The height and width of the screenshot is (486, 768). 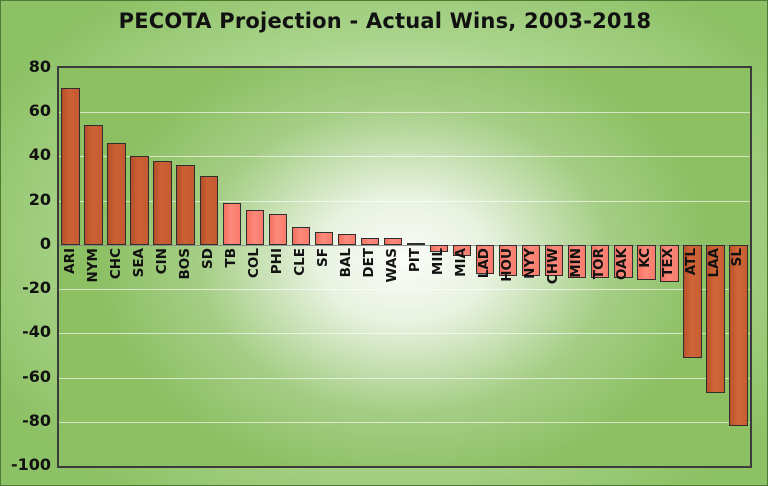 I want to click on x-axis-tick-label: PHI, so click(x=276, y=261).